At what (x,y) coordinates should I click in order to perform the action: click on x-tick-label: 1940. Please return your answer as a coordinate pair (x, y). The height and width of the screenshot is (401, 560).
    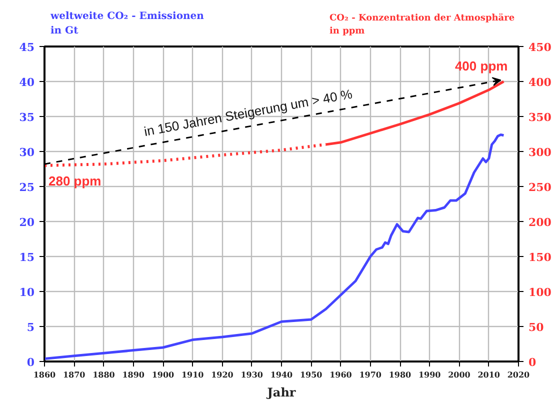
    Looking at the image, I should click on (282, 375).